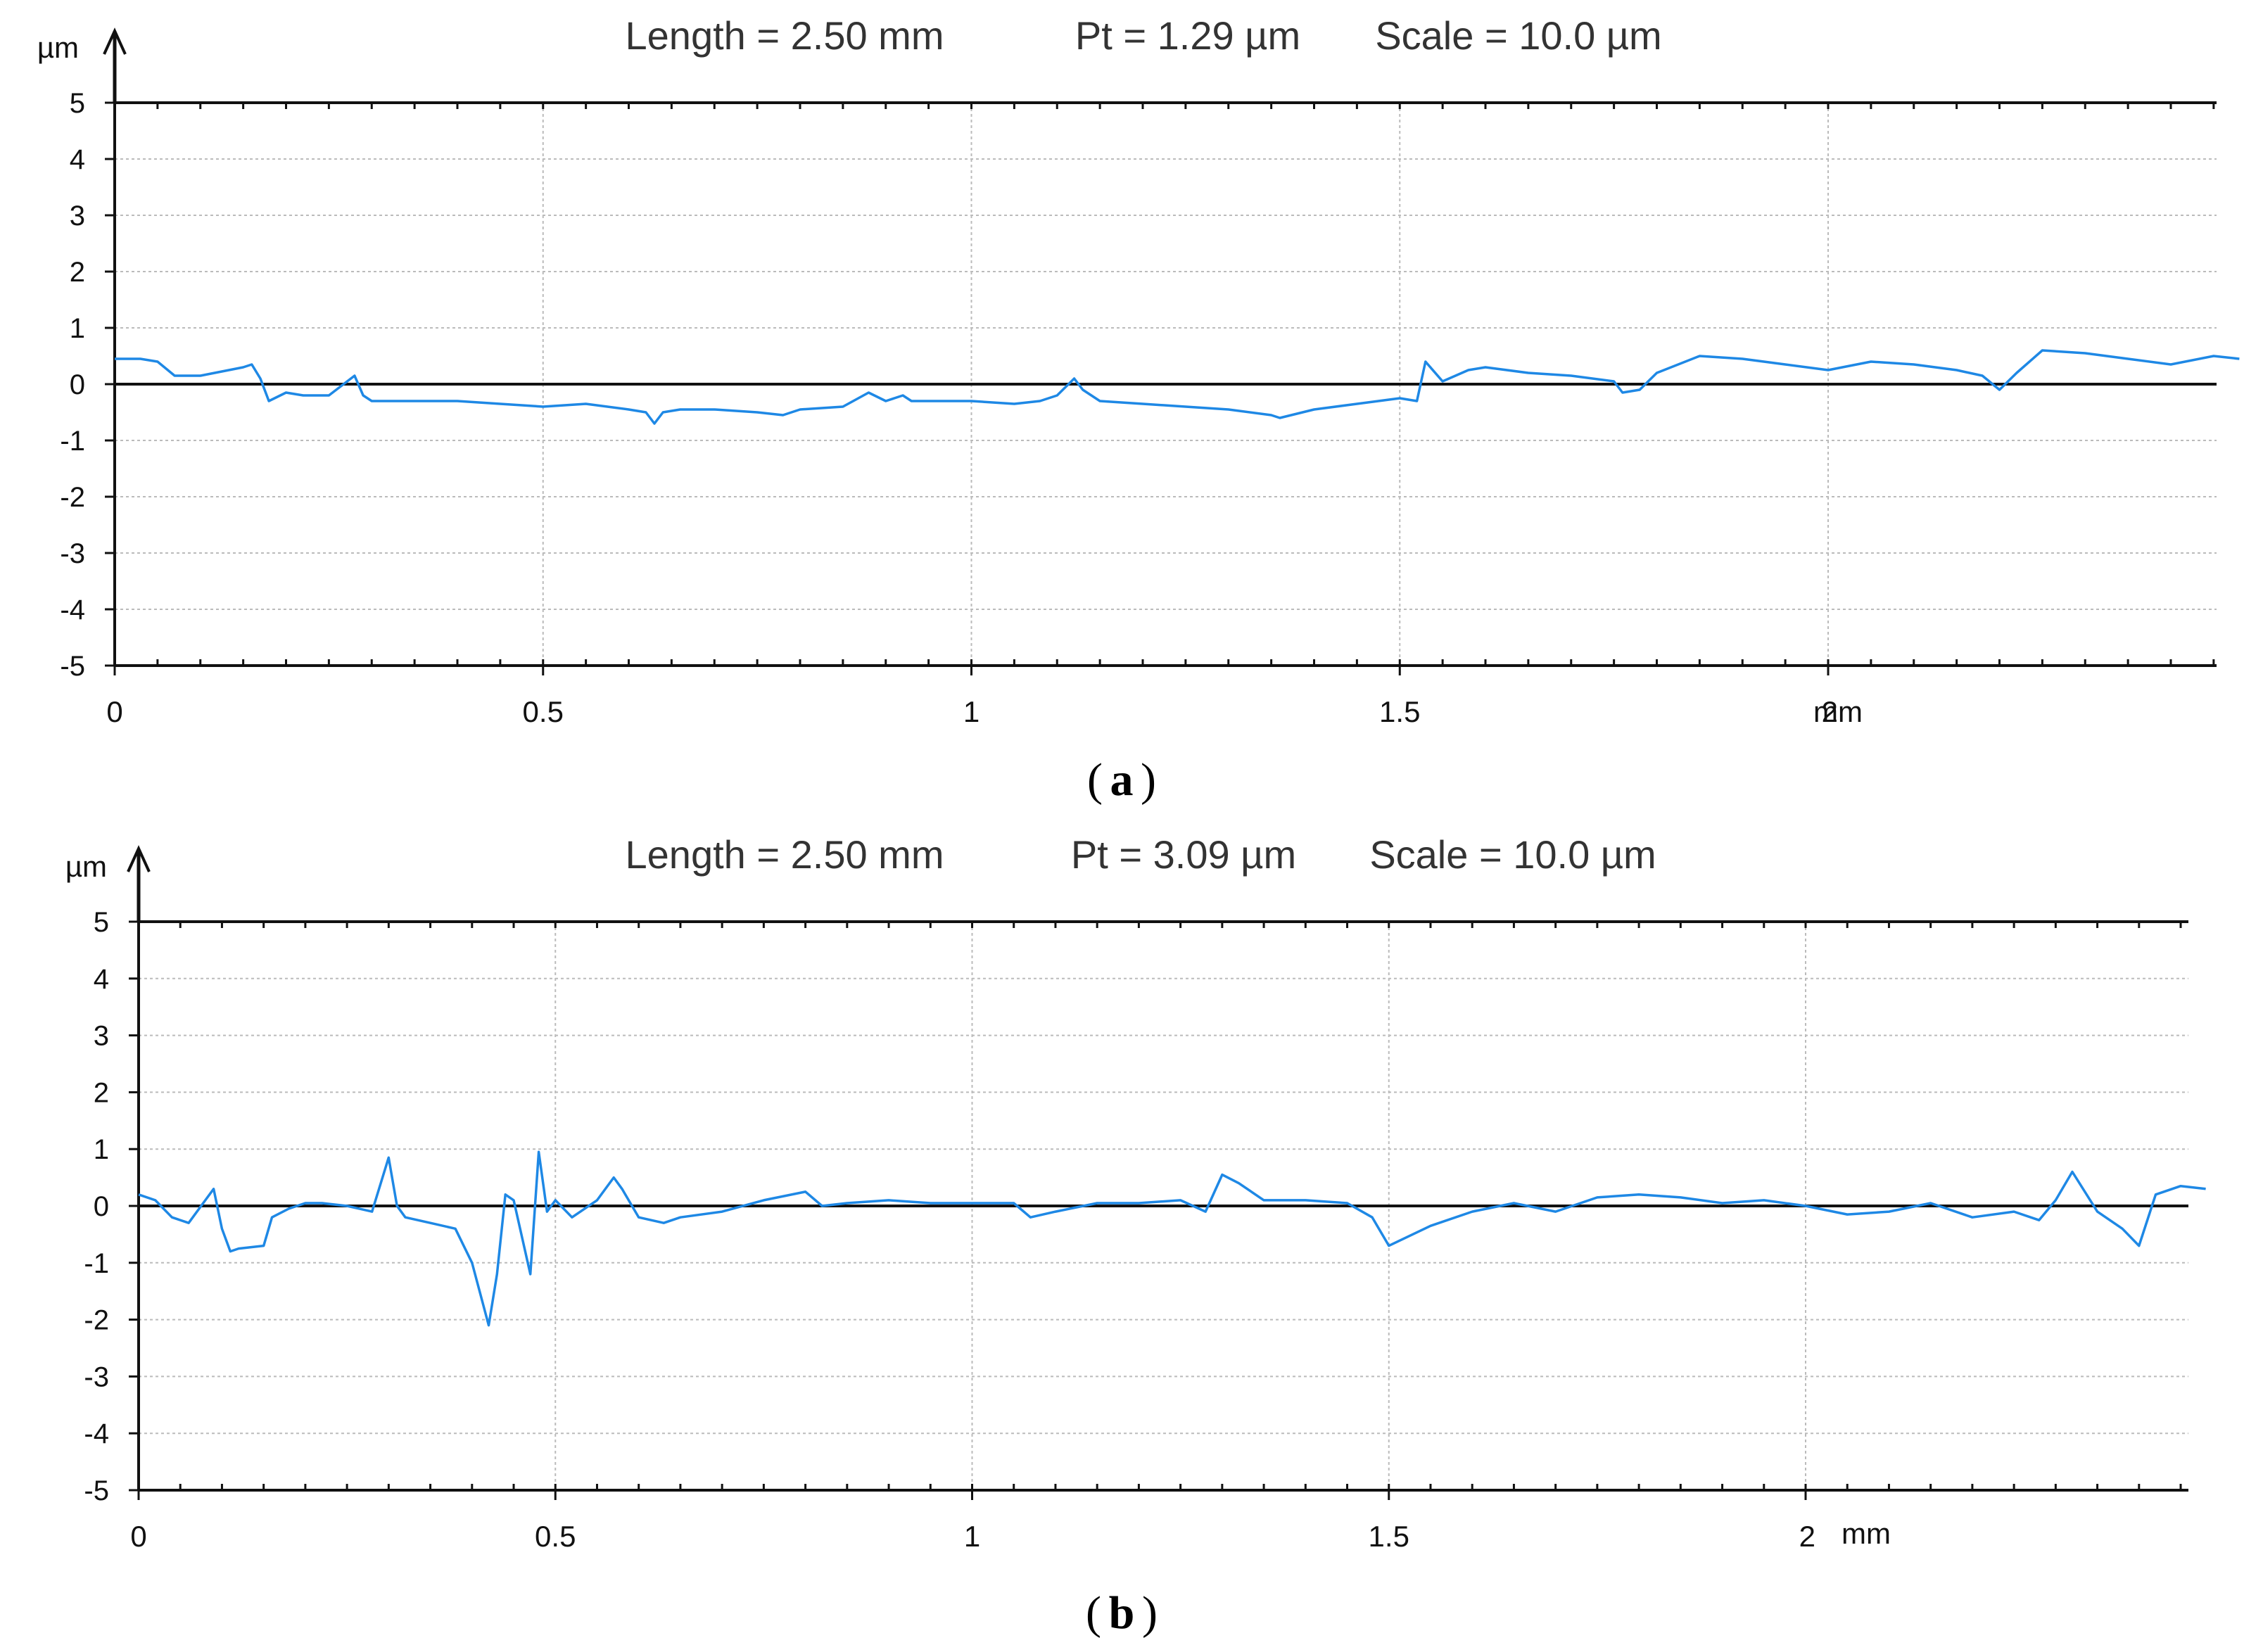 The image size is (2244, 1652). What do you see at coordinates (1399, 711) in the screenshot?
I see `panel-a-x-tick-label: 1.5` at bounding box center [1399, 711].